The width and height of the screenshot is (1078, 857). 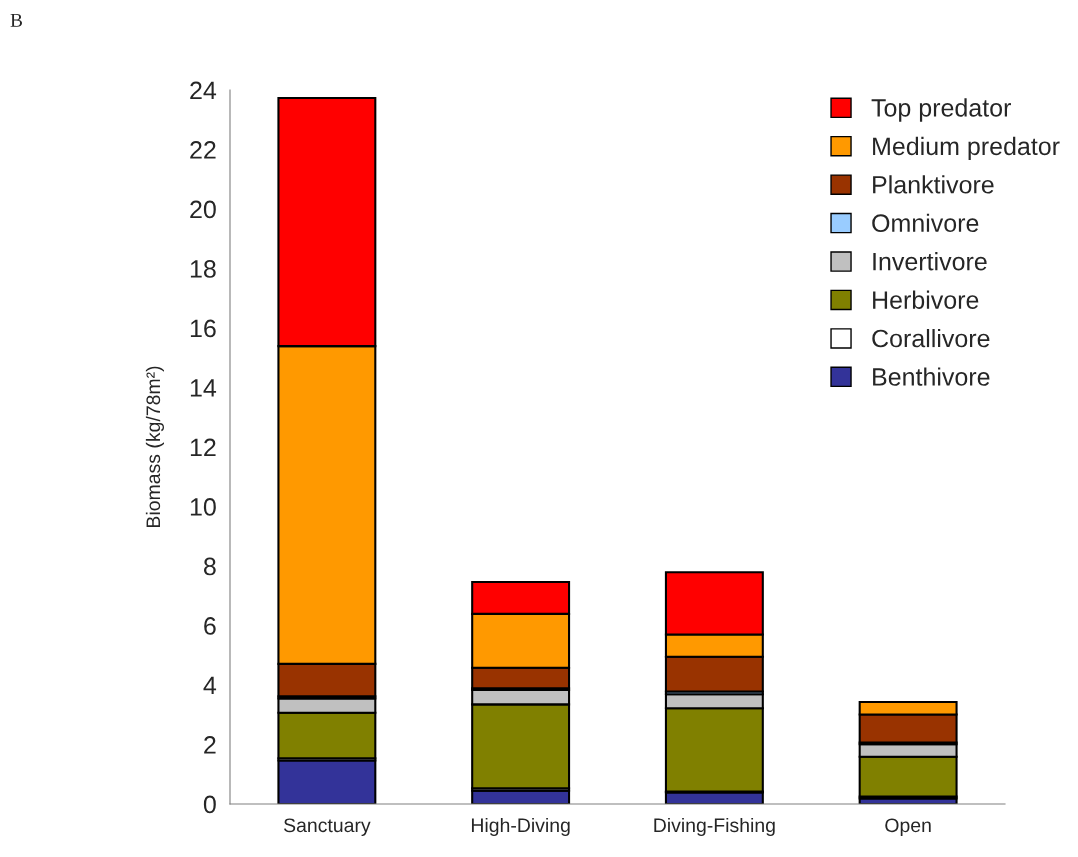 What do you see at coordinates (931, 338) in the screenshot?
I see `legend-label: Corallivore` at bounding box center [931, 338].